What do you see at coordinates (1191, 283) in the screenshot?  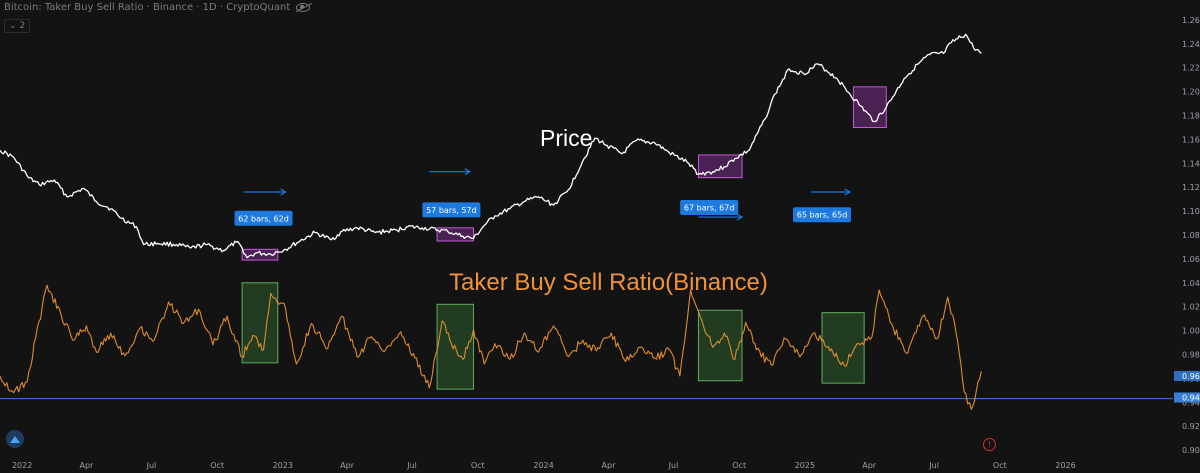 I see `y-tick-label: 1.04` at bounding box center [1191, 283].